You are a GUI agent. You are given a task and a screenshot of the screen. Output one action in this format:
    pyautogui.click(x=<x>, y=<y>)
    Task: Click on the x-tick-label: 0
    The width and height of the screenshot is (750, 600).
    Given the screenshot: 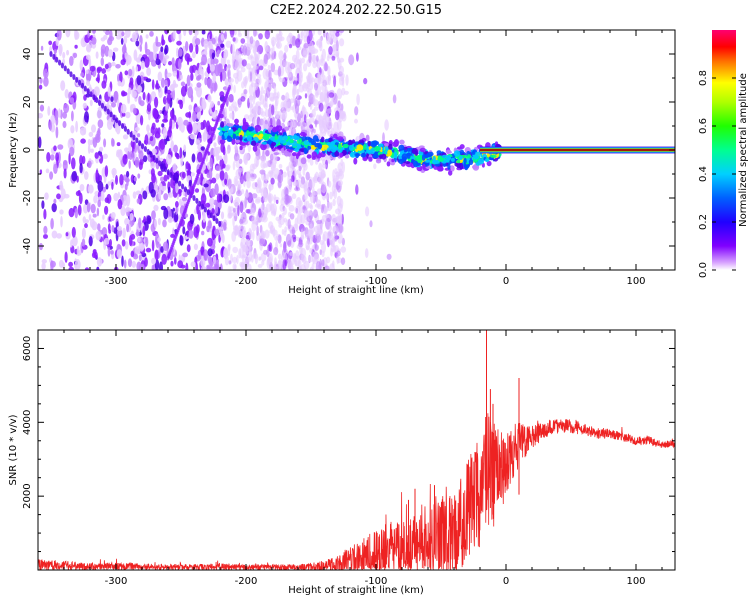 What is the action you would take?
    pyautogui.click(x=506, y=581)
    